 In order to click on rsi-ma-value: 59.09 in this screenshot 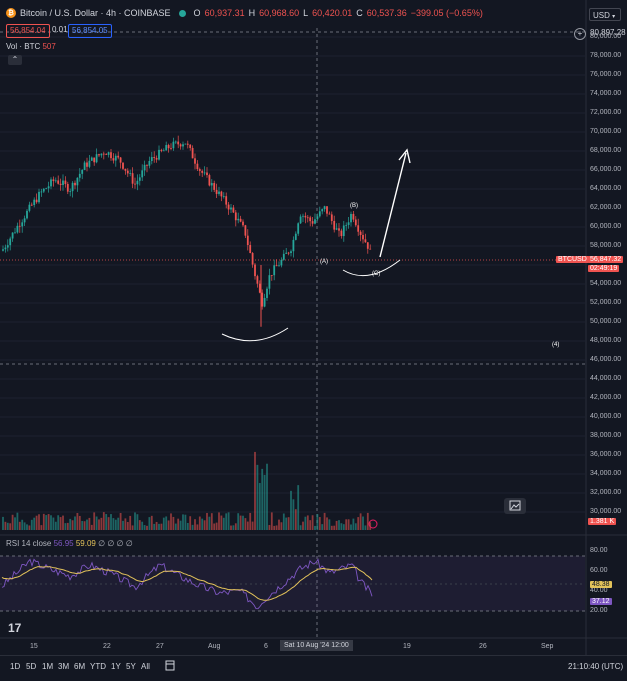, I will do `click(85, 543)`.